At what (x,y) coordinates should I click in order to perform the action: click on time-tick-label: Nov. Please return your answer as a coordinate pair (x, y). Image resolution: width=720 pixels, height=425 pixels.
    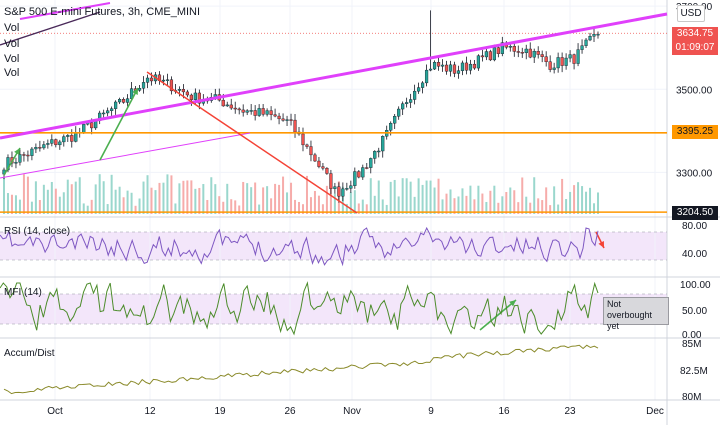
    Looking at the image, I should click on (352, 411).